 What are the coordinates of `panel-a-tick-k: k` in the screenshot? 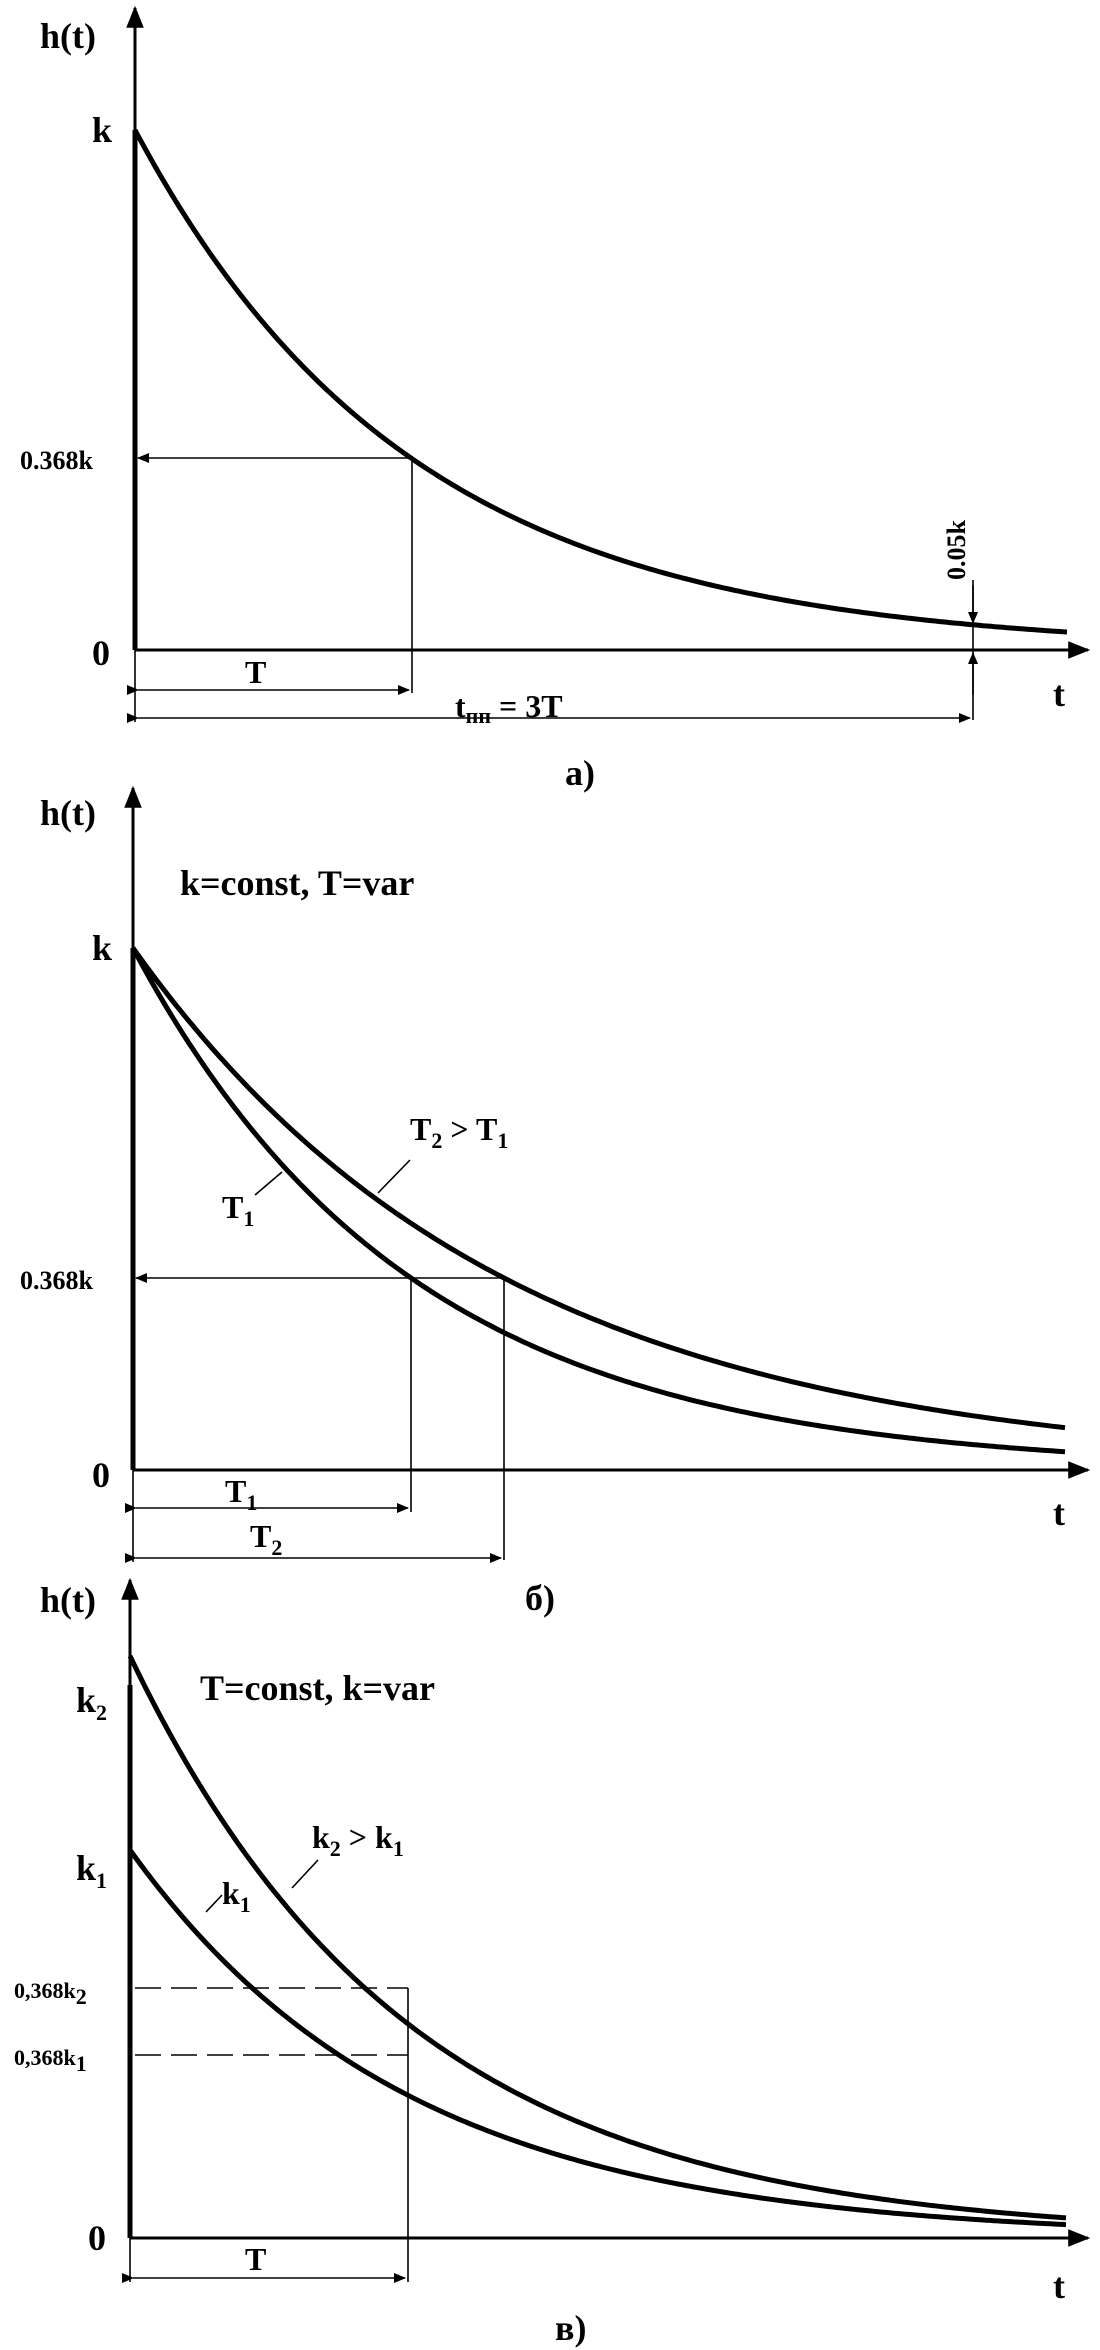 It's located at (102, 130).